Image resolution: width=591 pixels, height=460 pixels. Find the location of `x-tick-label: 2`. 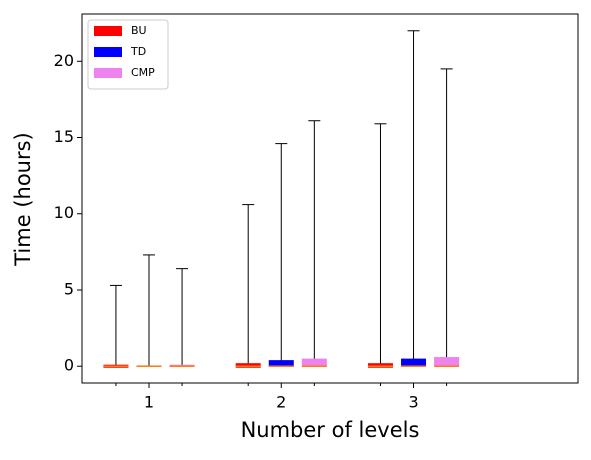

x-tick-label: 2 is located at coordinates (281, 402).